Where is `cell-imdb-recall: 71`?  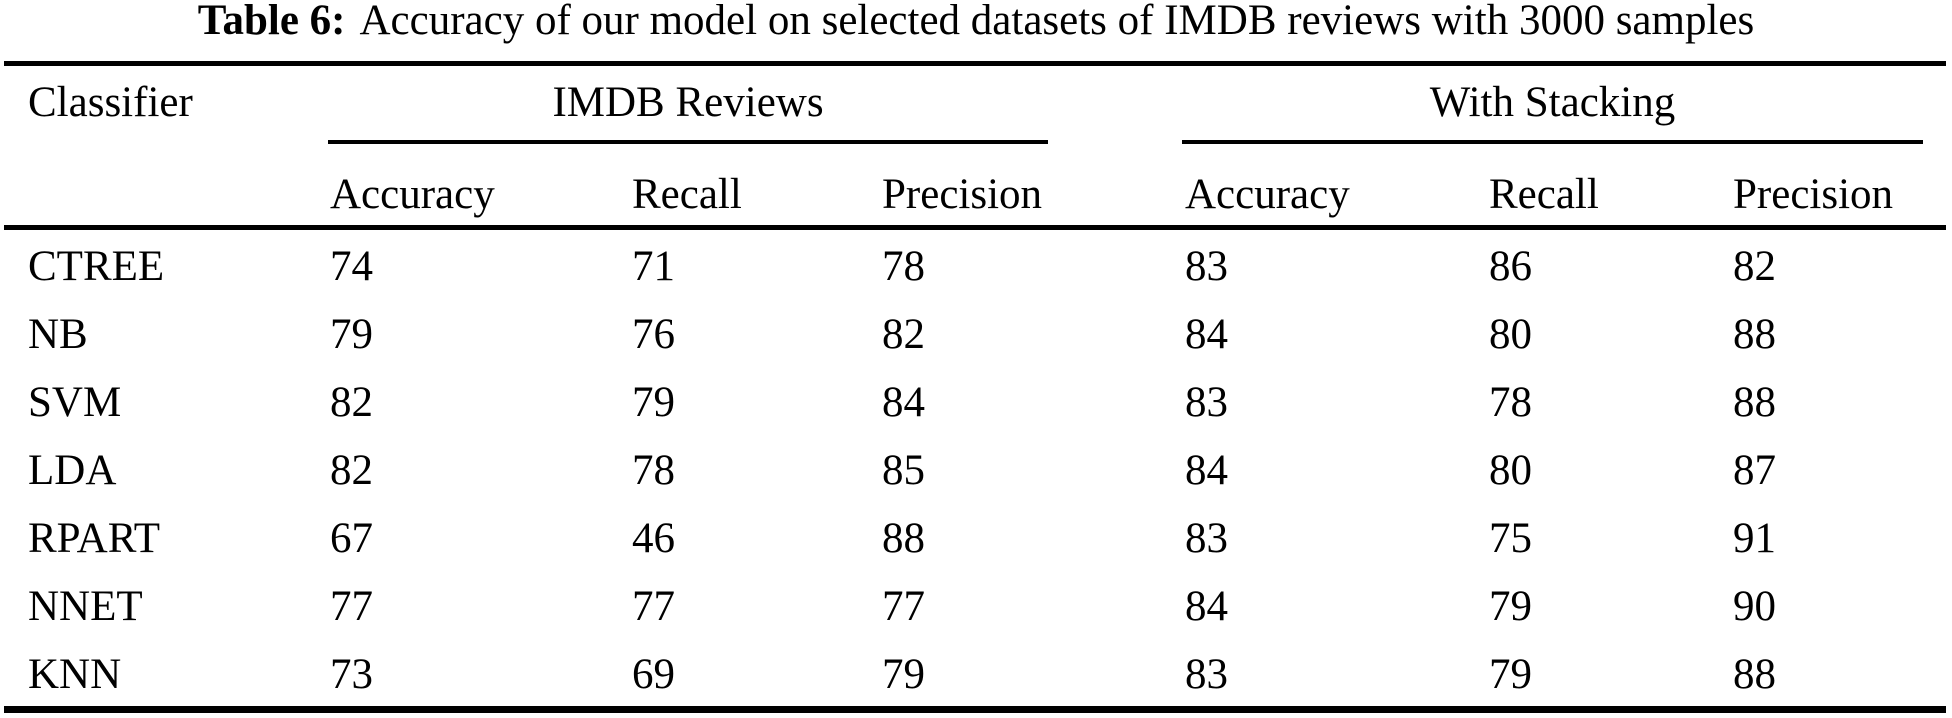 cell-imdb-recall: 71 is located at coordinates (653, 266).